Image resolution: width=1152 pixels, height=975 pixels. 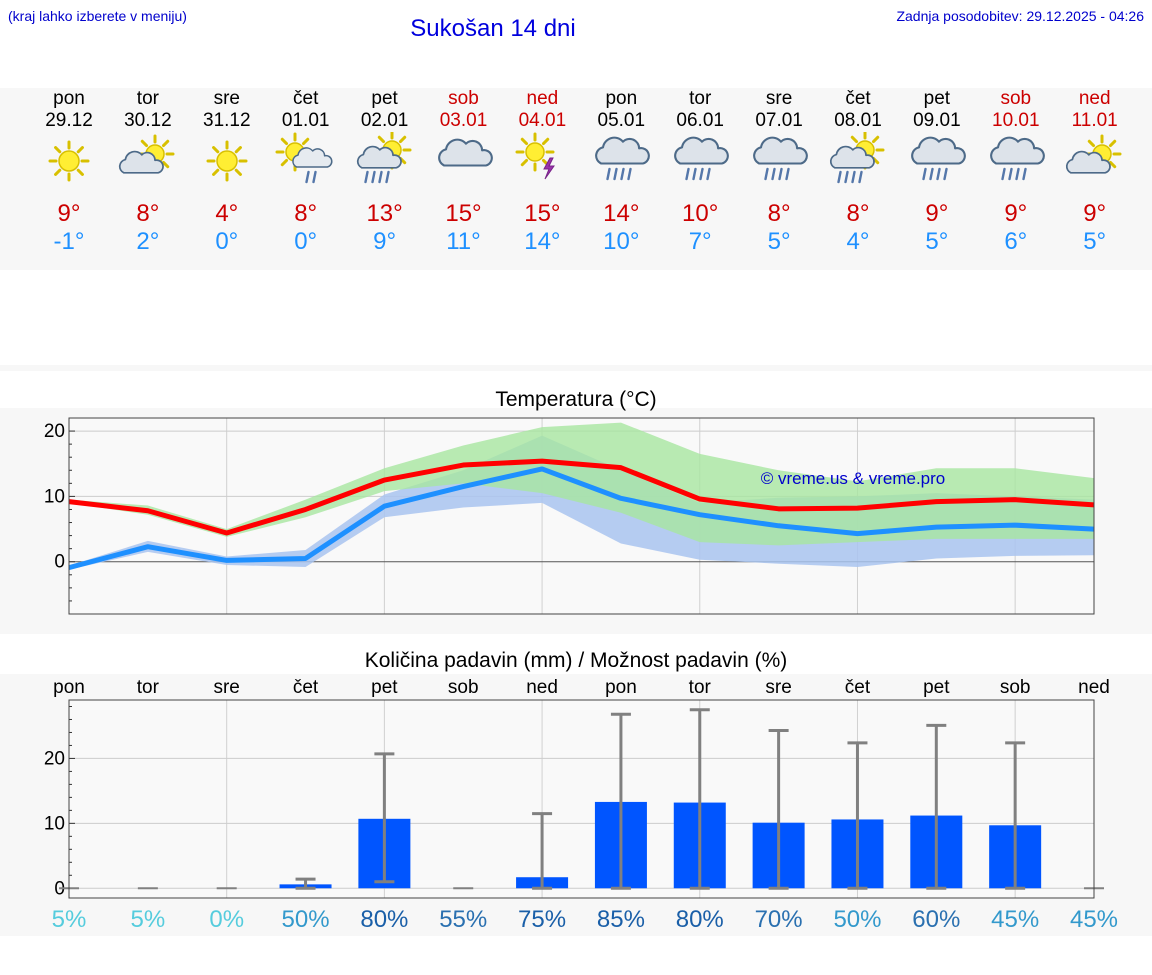 What do you see at coordinates (858, 120) in the screenshot?
I see `day-date: 08.01` at bounding box center [858, 120].